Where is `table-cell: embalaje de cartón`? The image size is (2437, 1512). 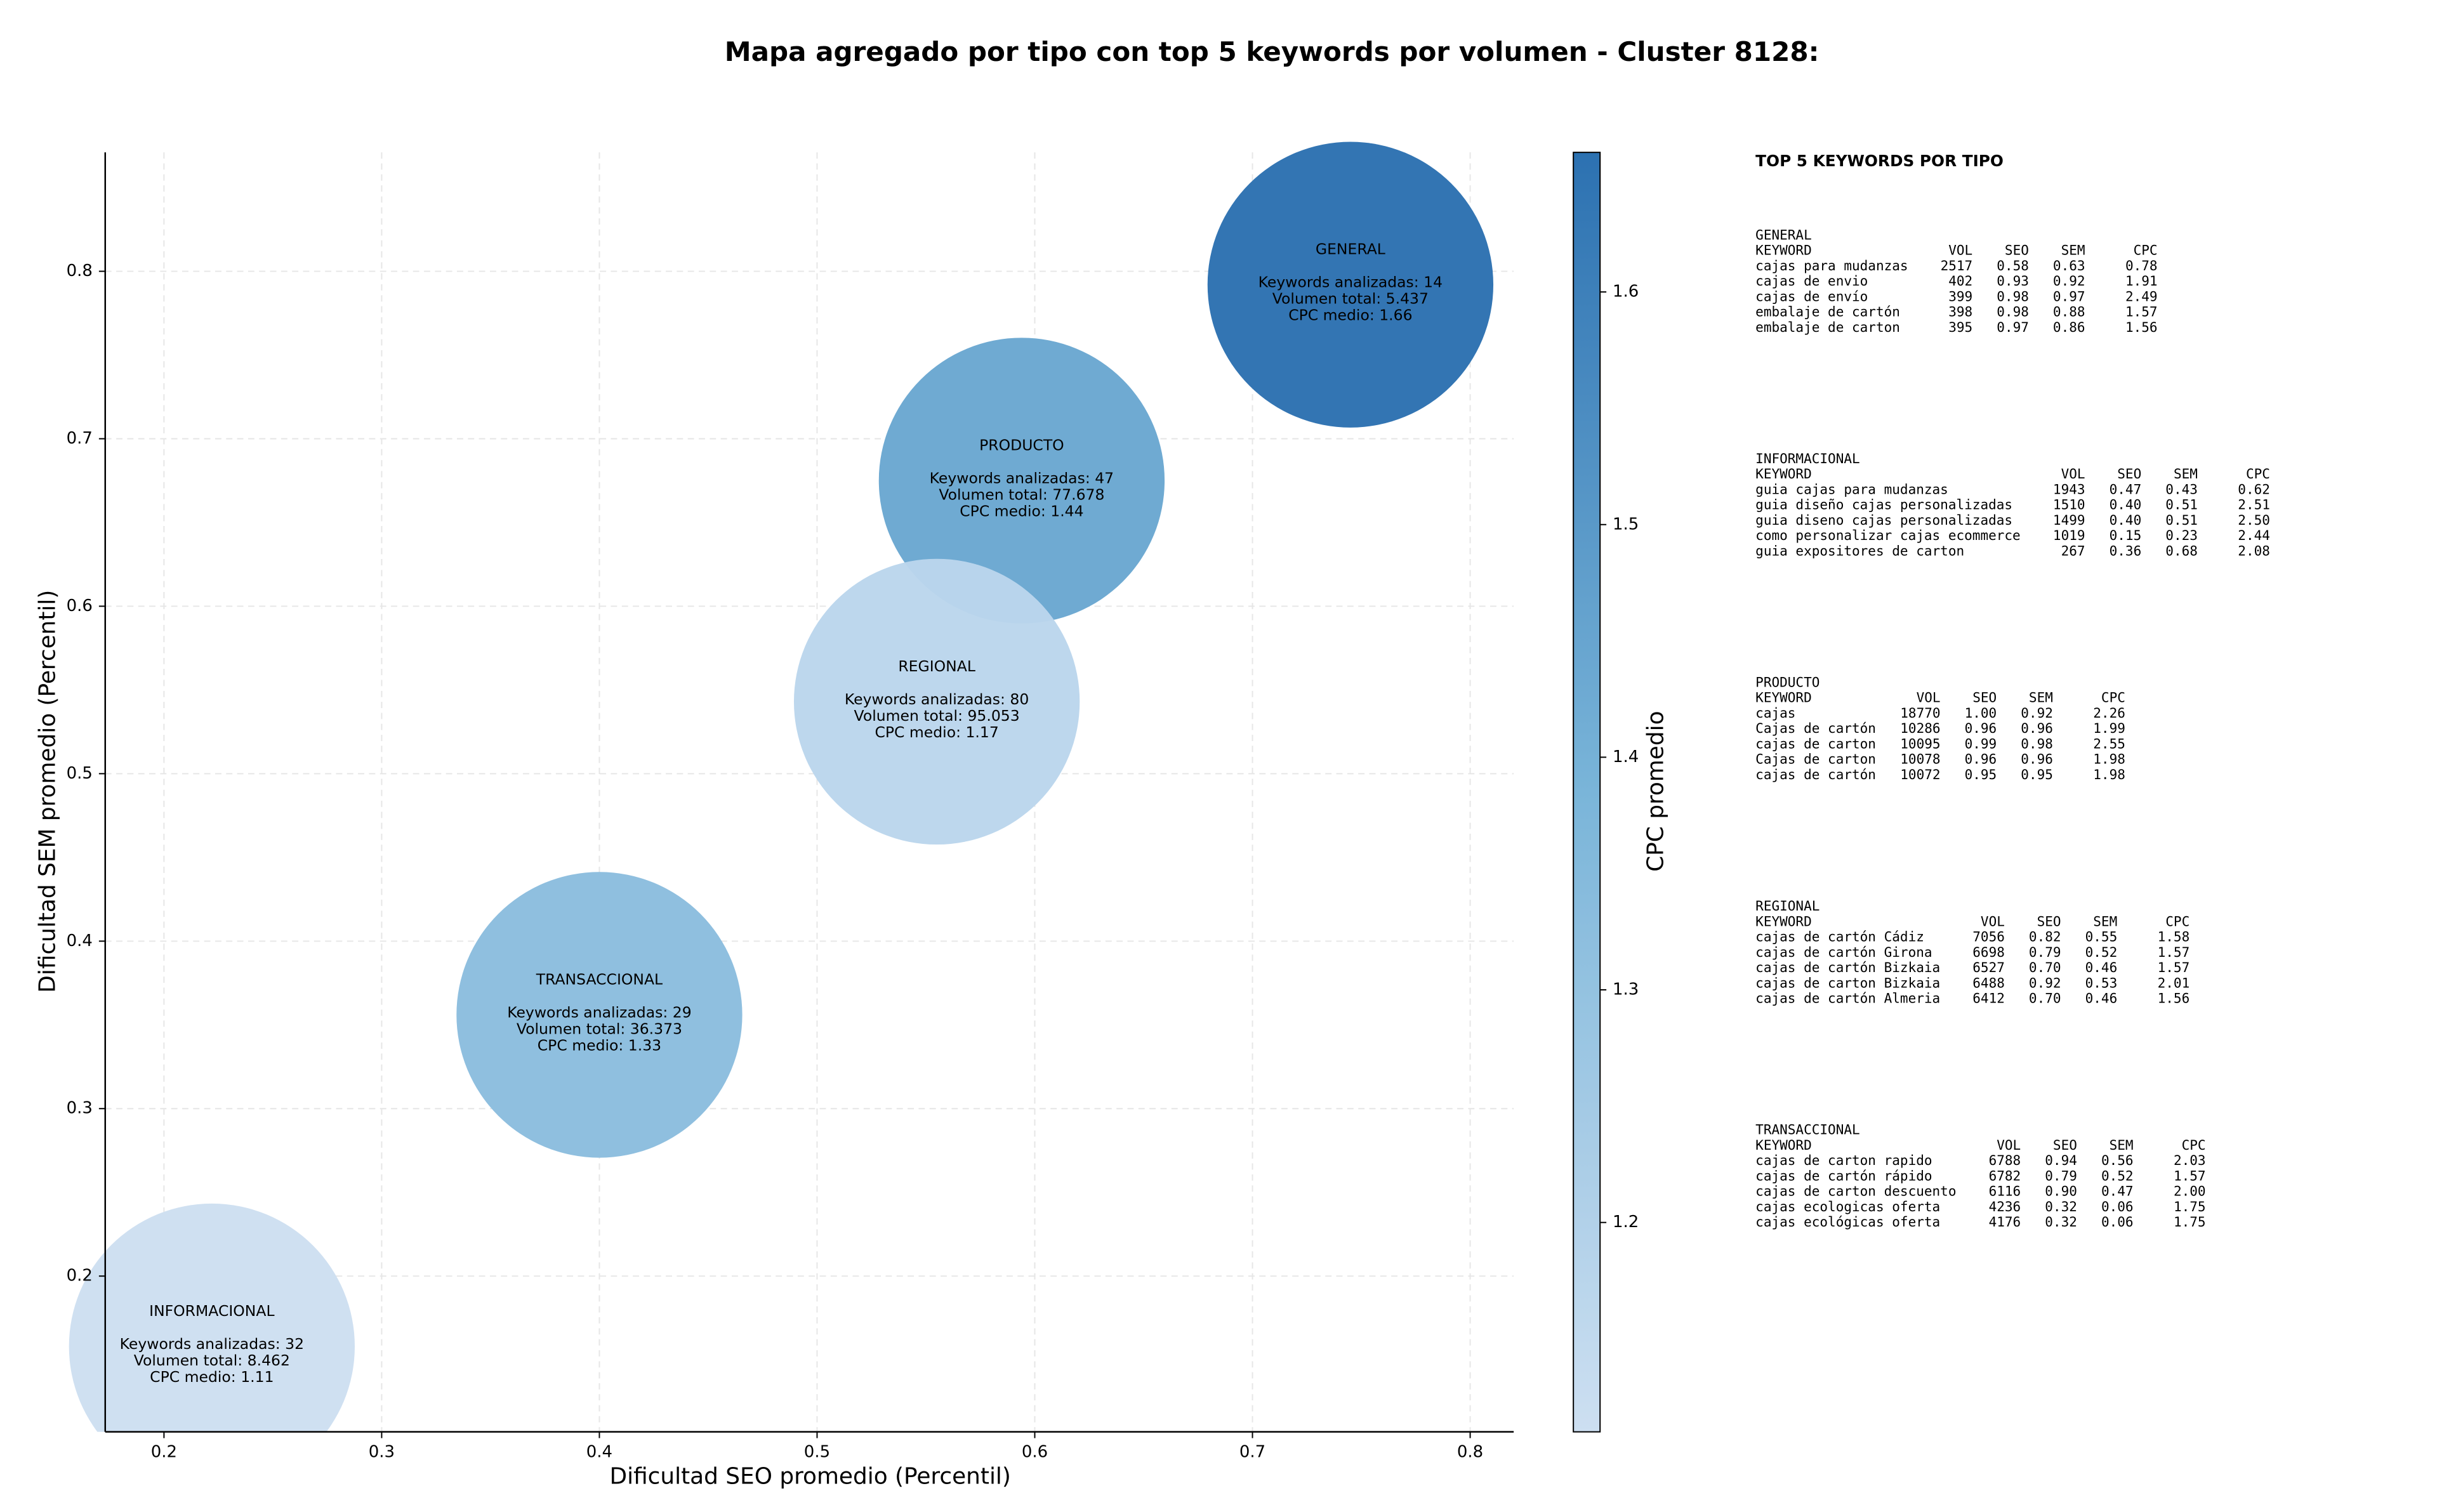
table-cell: embalaje de cartón is located at coordinates (1828, 312).